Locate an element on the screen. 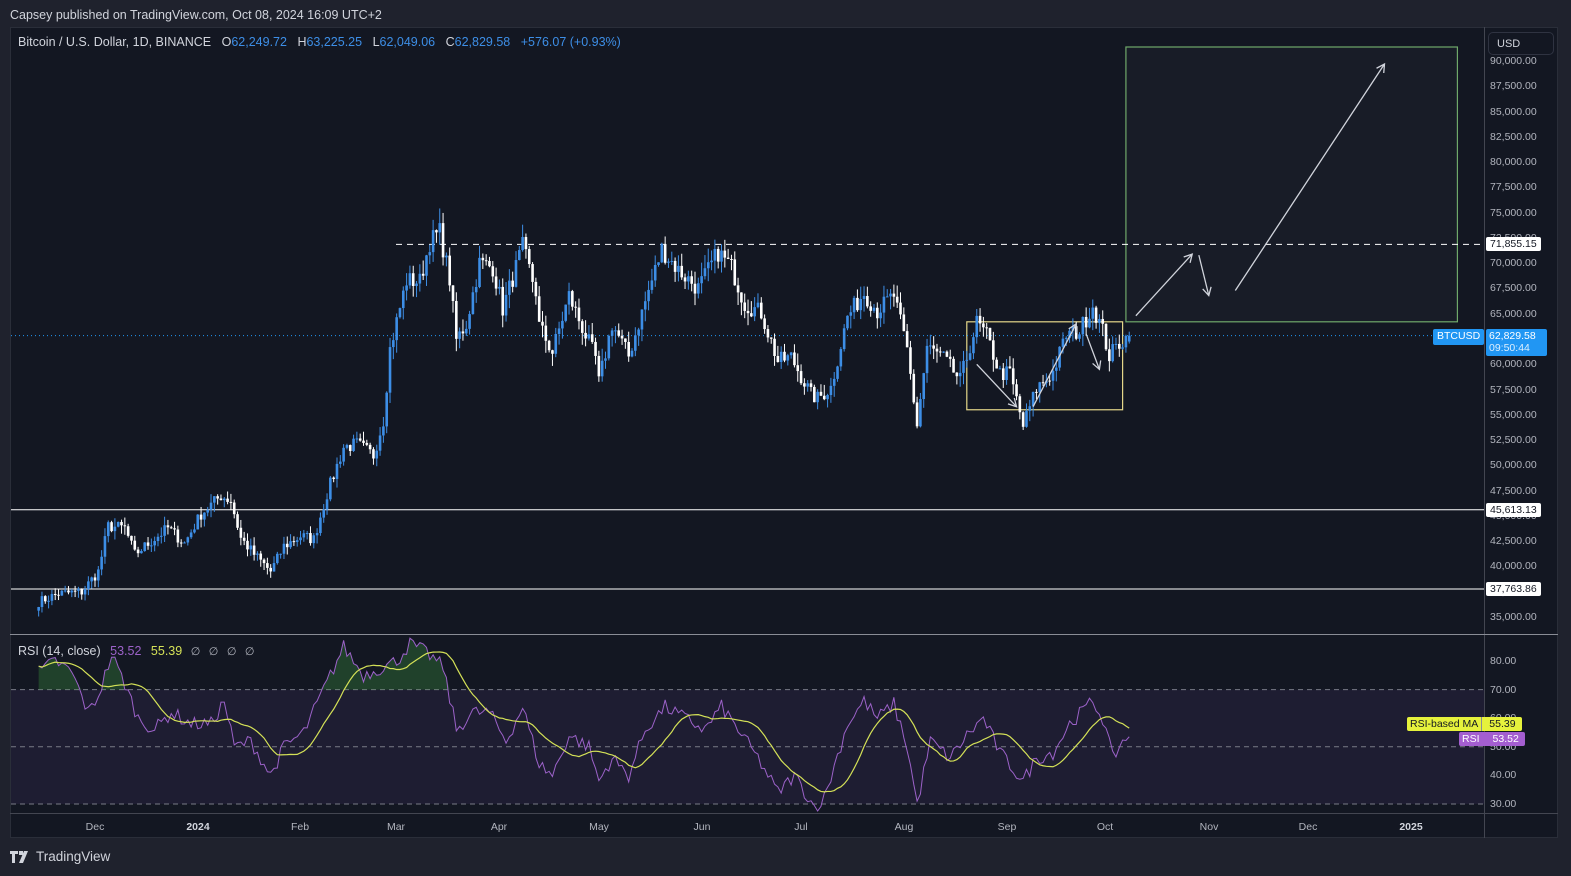 This screenshot has width=1571, height=876. price-tick: 90,000.00 is located at coordinates (1513, 61).